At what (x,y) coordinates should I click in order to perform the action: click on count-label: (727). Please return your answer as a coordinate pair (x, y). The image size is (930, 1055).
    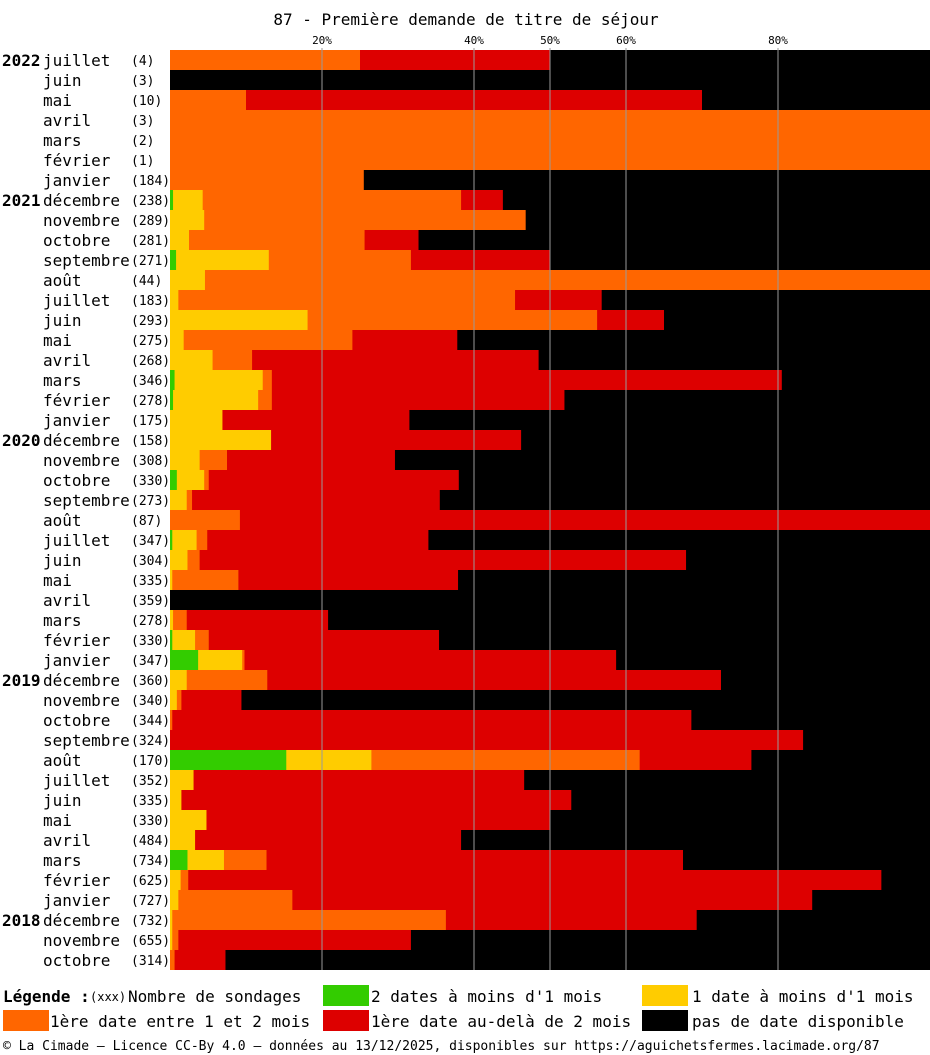
    Looking at the image, I should click on (150, 901).